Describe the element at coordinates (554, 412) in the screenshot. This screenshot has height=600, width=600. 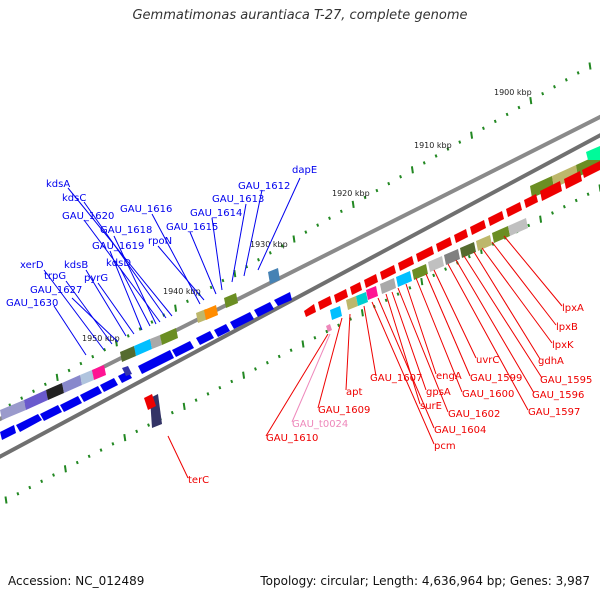
I see `gene-label: GAU_1597` at that location.